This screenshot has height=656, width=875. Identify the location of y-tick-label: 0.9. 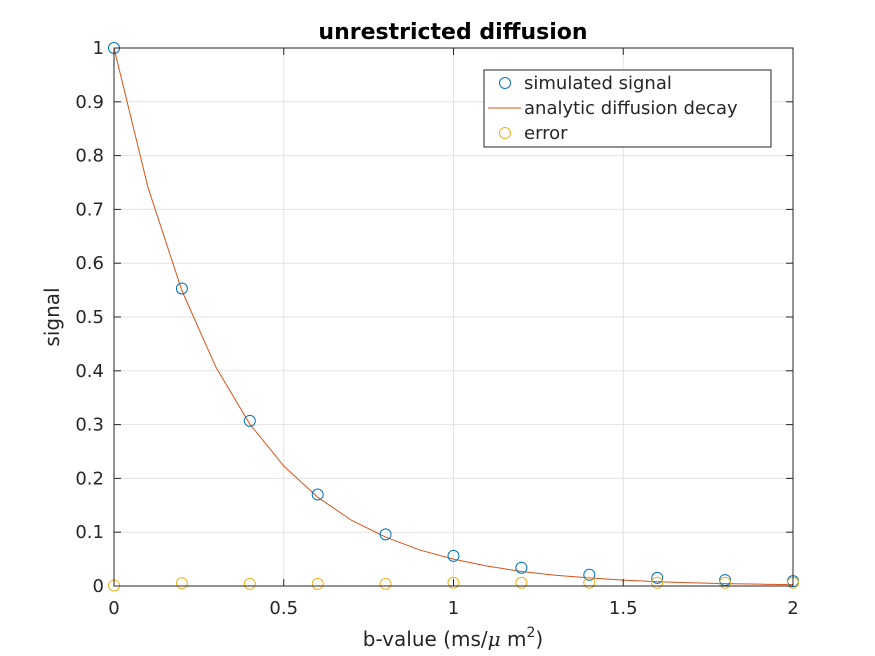
(89, 102).